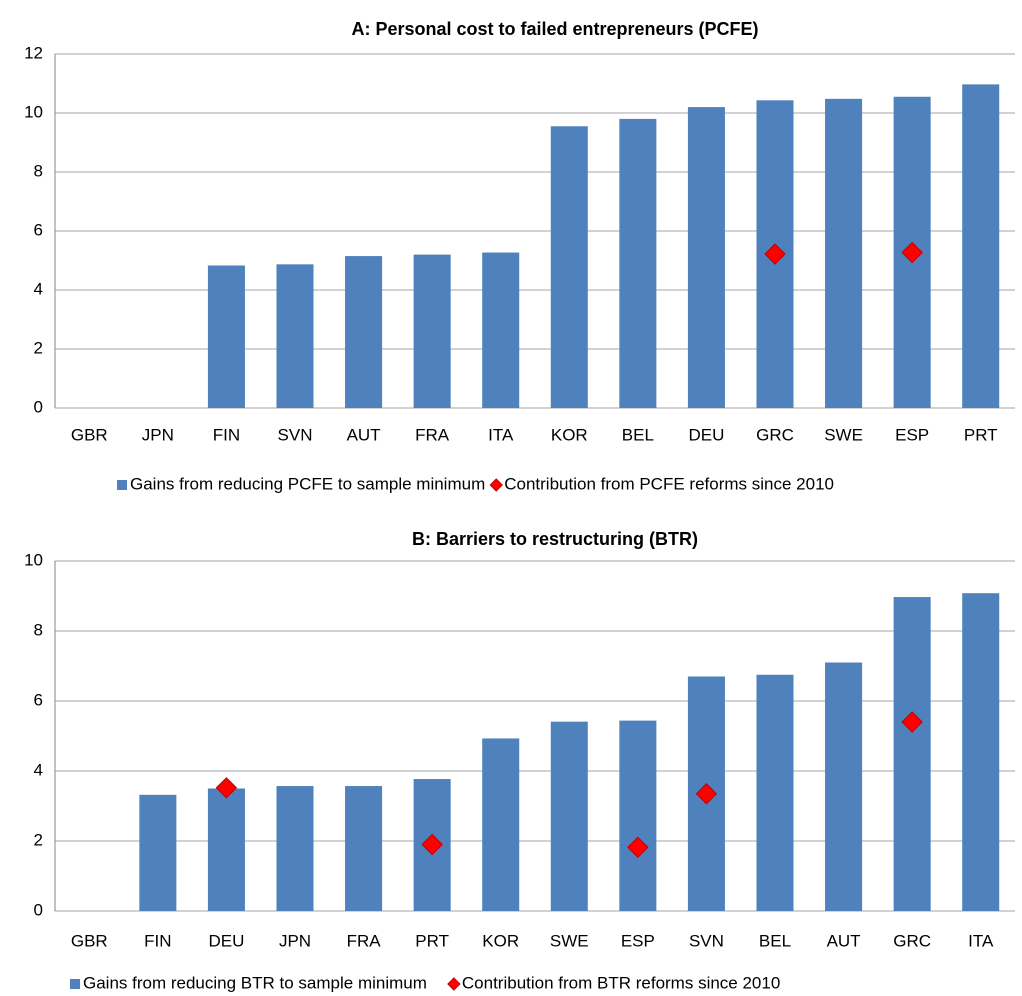 This screenshot has height=996, width=1022. What do you see at coordinates (621, 982) in the screenshot?
I see `legend-label: Contribution from BTR reforms since 2010` at bounding box center [621, 982].